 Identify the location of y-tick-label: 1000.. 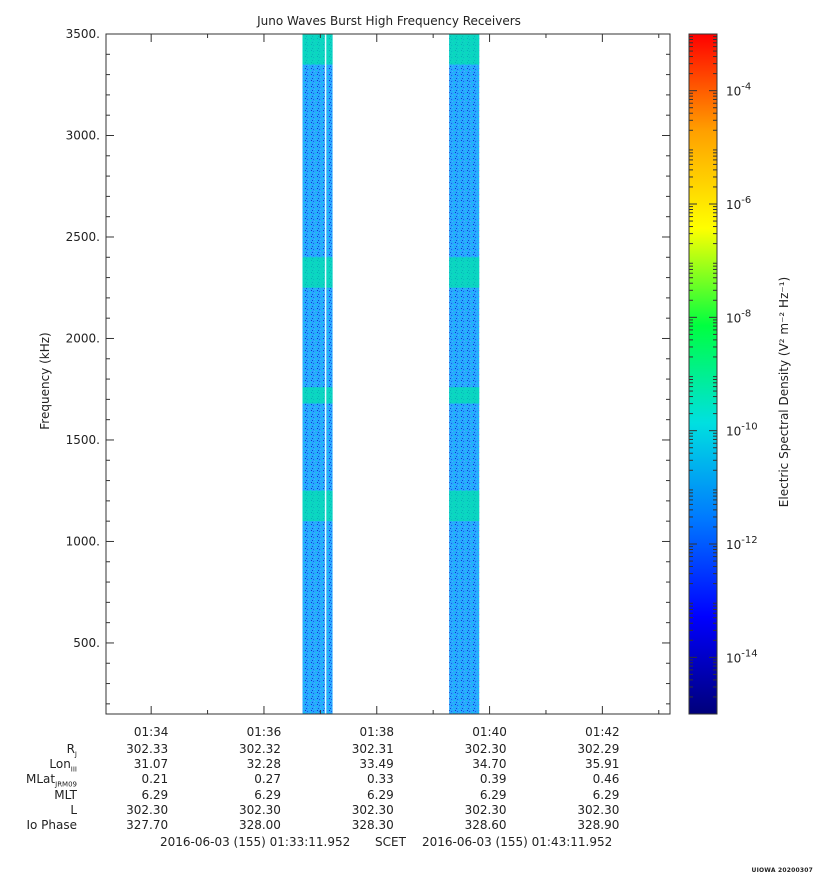
(83, 541).